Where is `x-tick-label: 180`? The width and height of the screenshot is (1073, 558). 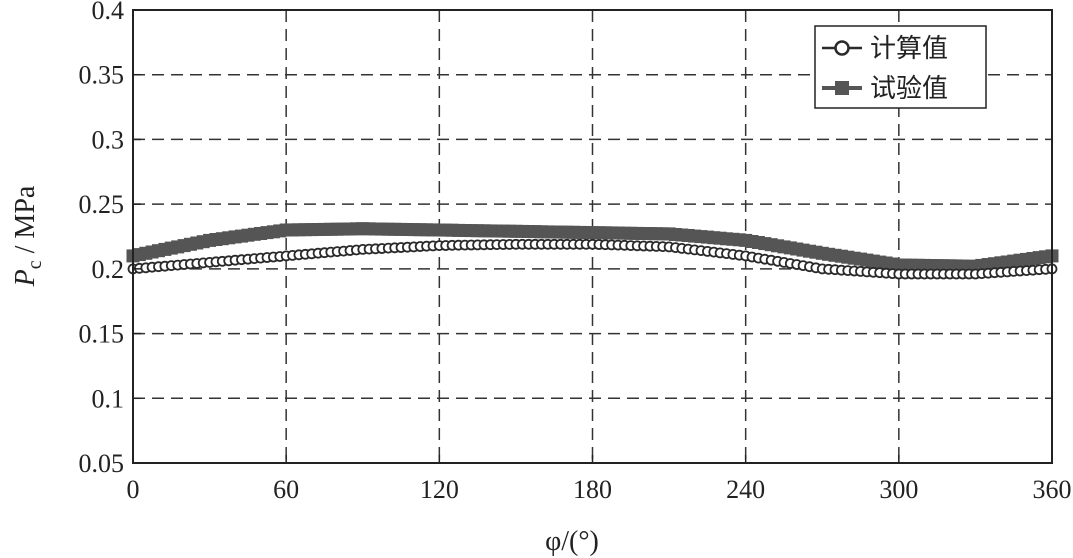 x-tick-label: 180 is located at coordinates (592, 489).